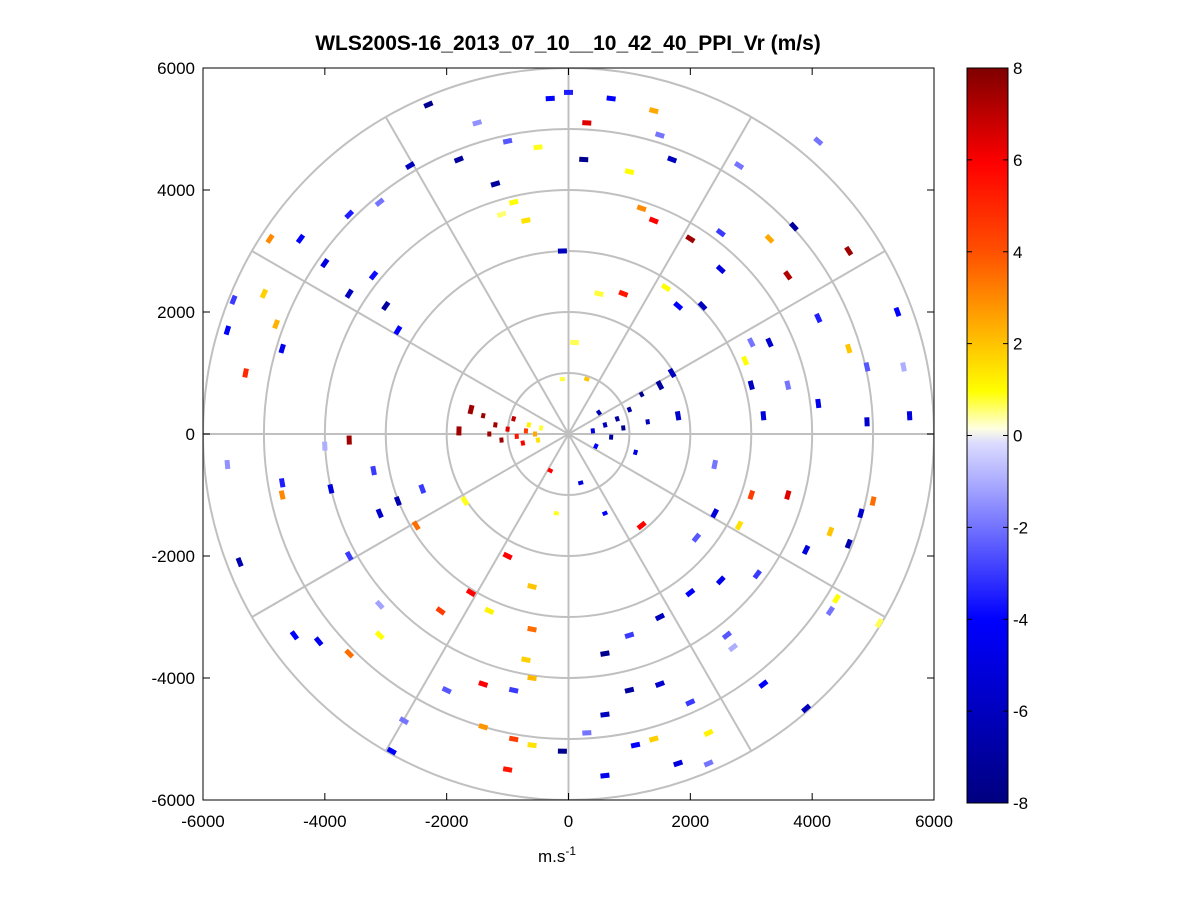 Image resolution: width=1201 pixels, height=901 pixels. I want to click on x-tick-label: -2000, so click(446, 821).